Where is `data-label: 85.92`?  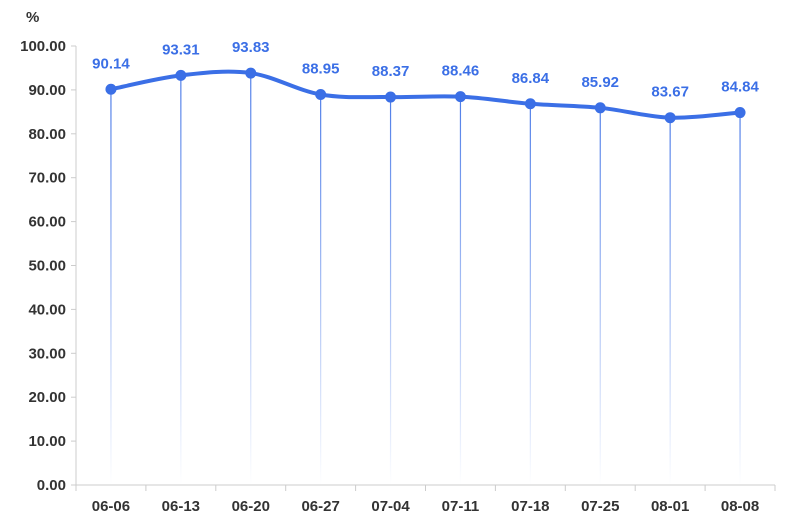 data-label: 85.92 is located at coordinates (600, 82).